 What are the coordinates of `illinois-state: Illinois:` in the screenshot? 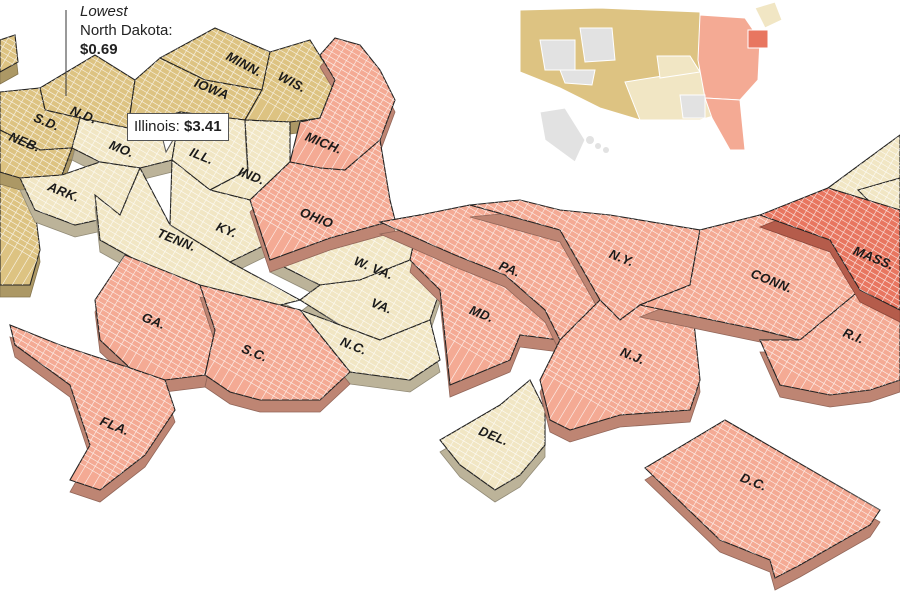 It's located at (157, 126).